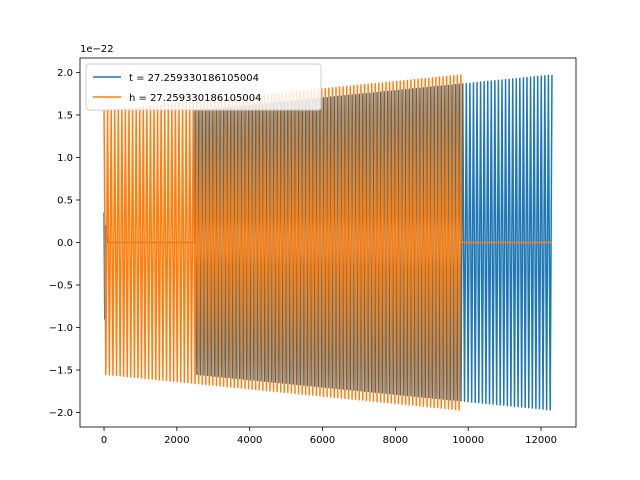 The width and height of the screenshot is (640, 480). What do you see at coordinates (65, 200) in the screenshot?
I see `y-tick-label: 0.5` at bounding box center [65, 200].